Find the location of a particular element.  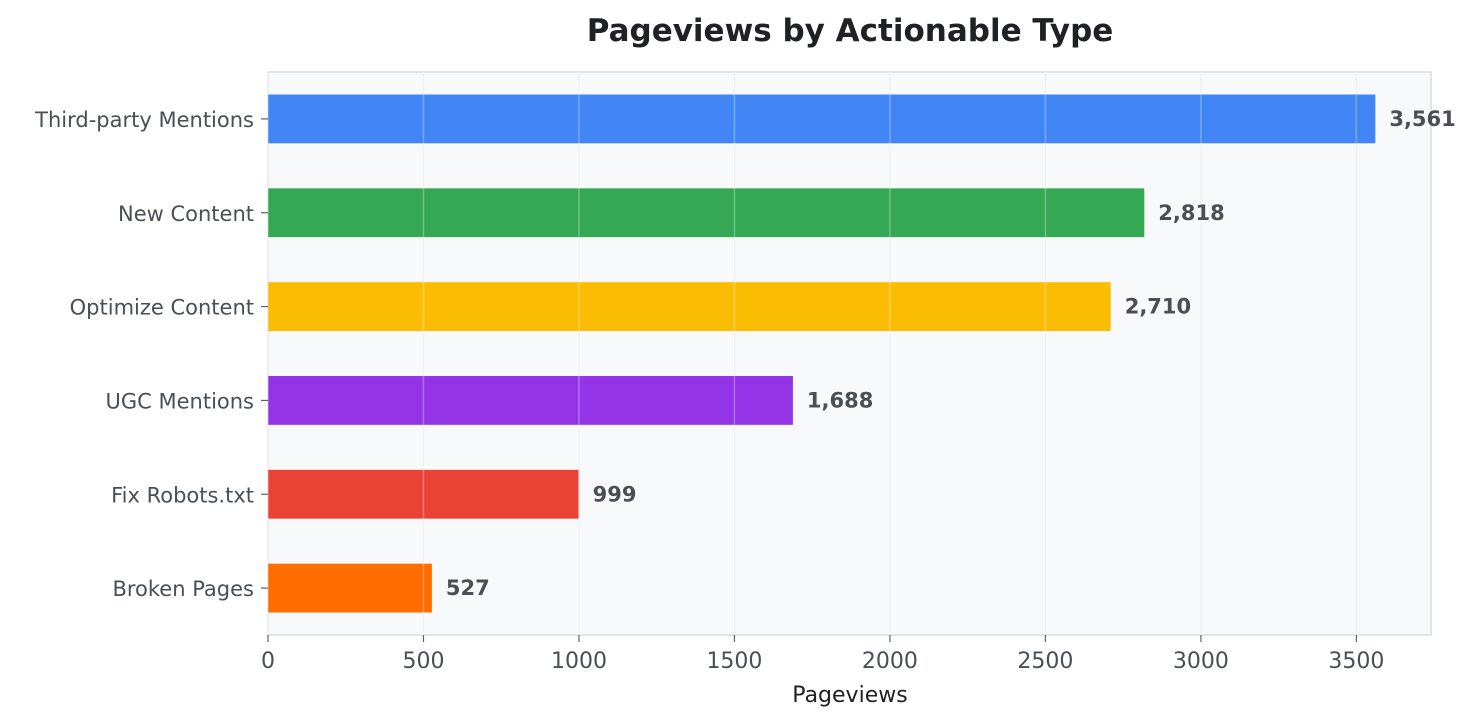

x-tick-label: 3500 is located at coordinates (1356, 661).